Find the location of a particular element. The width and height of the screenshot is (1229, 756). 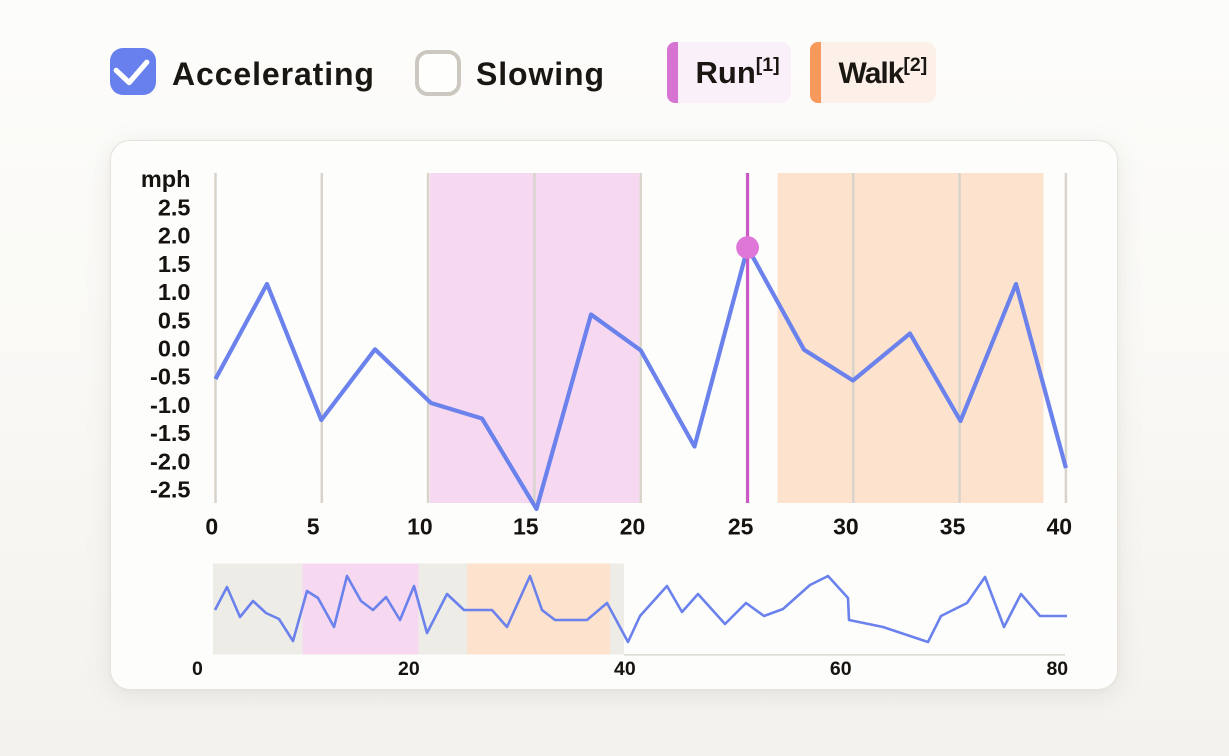

svg-text: 35 is located at coordinates (953, 527).